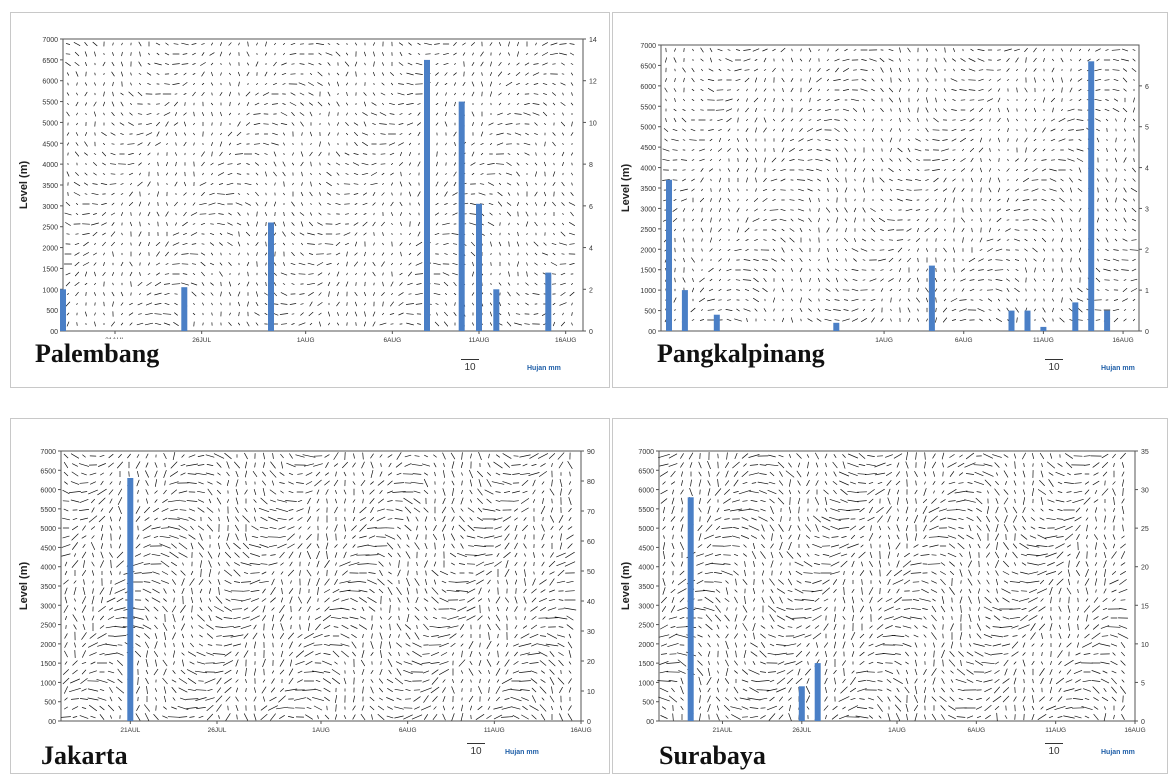 The height and width of the screenshot is (774, 1168). I want to click on x-tick-label: 6AUG, so click(392, 340).